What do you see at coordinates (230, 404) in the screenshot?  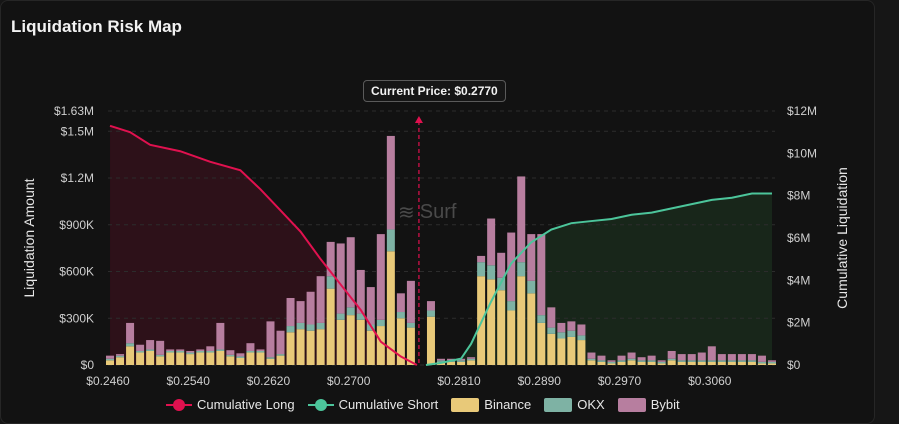 I see `legend-cumulative-long: Cumulative Long` at bounding box center [230, 404].